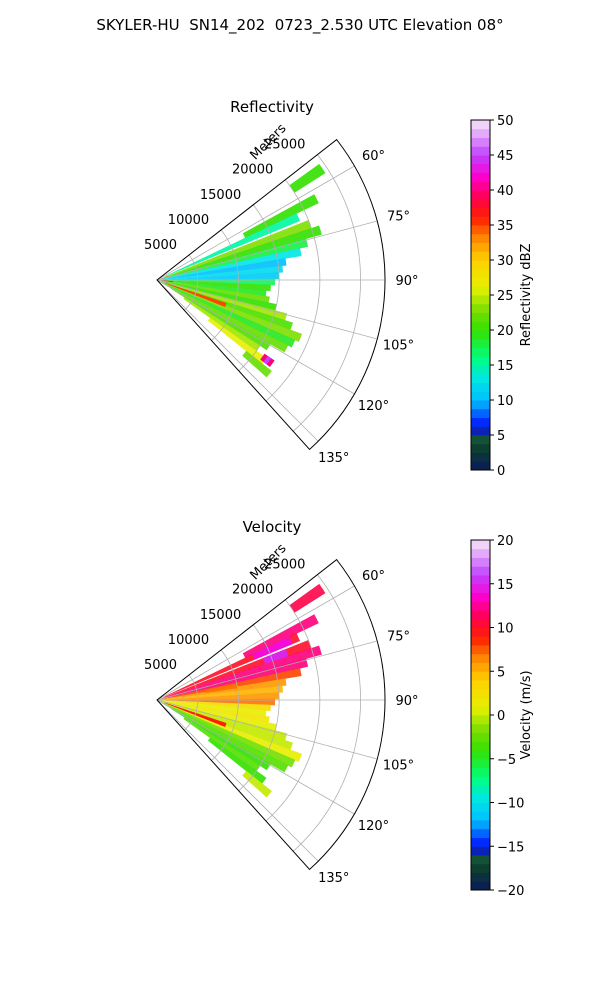 The height and width of the screenshot is (1000, 600). What do you see at coordinates (505, 191) in the screenshot?
I see `colorbar-tick-label: 40` at bounding box center [505, 191].